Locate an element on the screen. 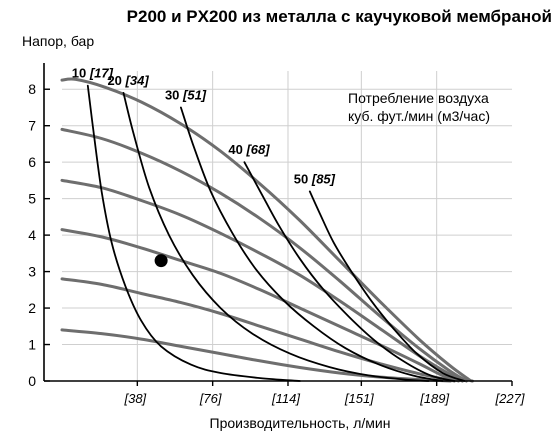  y-tick-label: 2 is located at coordinates (32, 308).